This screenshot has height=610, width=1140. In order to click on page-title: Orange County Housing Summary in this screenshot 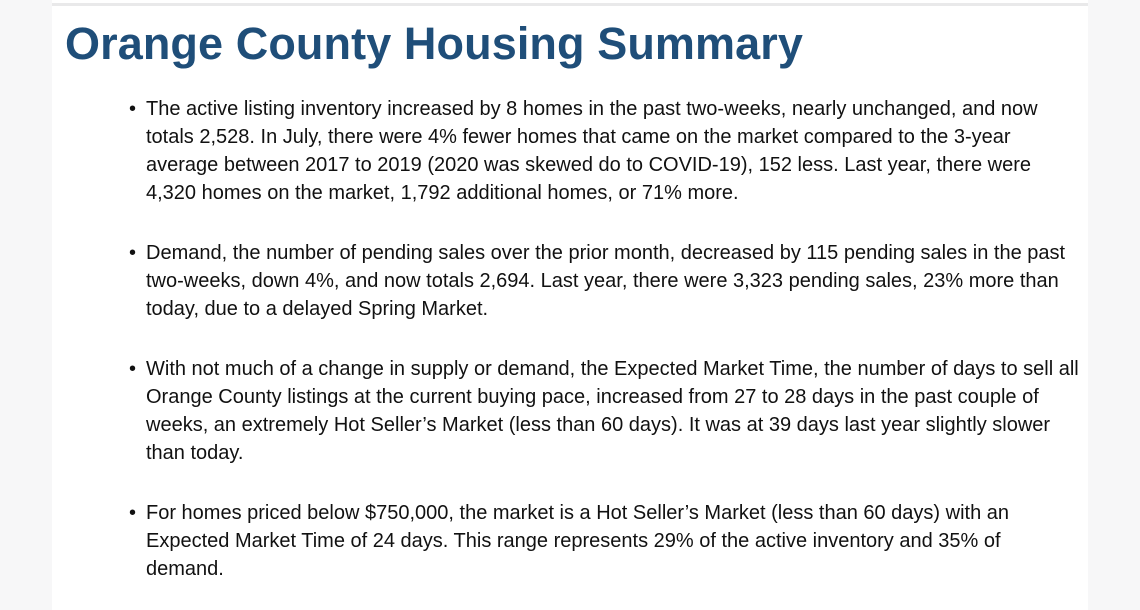, I will do `click(434, 43)`.